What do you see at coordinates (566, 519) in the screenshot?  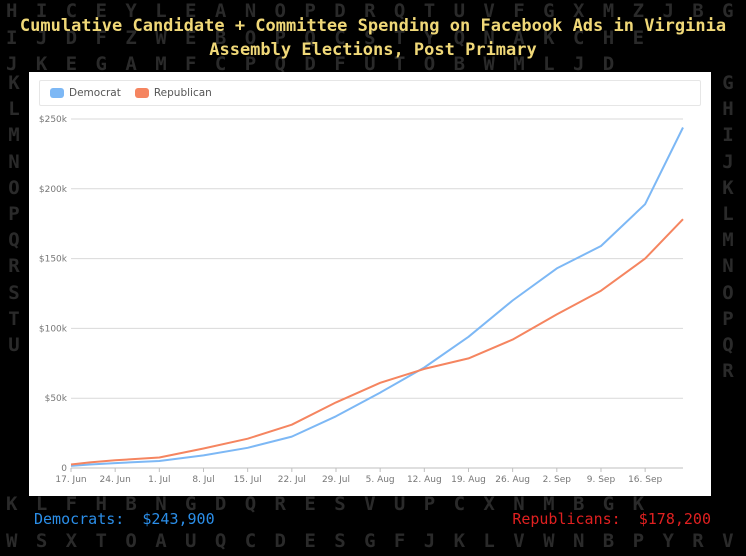 I see `republicans-total-label: Republicans:` at bounding box center [566, 519].